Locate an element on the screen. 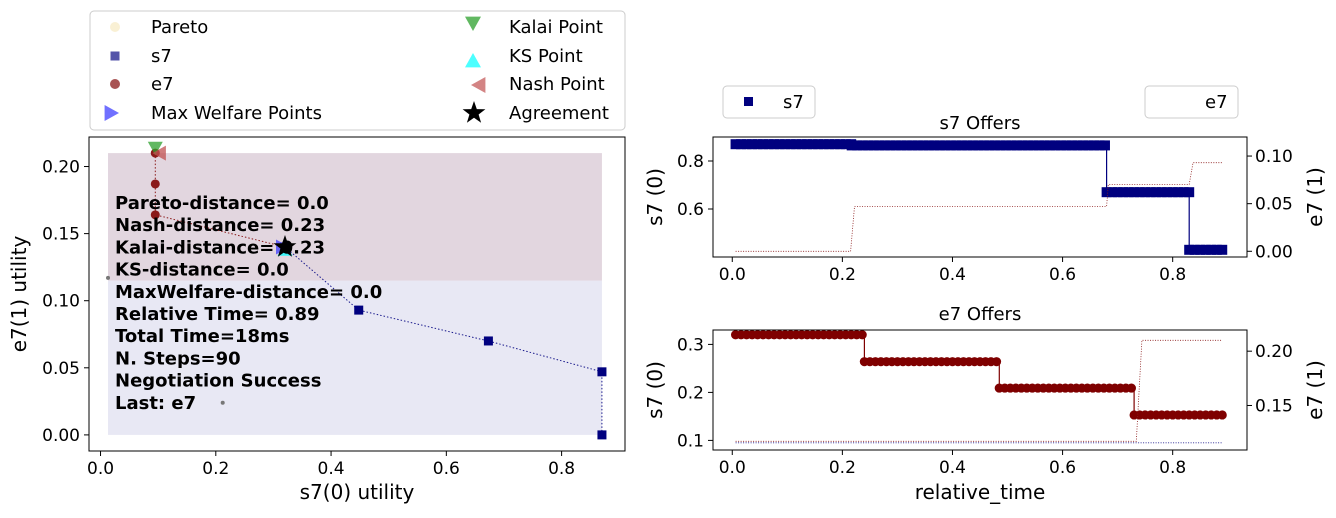 The width and height of the screenshot is (1336, 518). e7-offers-x-tick-label: 0.2 is located at coordinates (842, 468).